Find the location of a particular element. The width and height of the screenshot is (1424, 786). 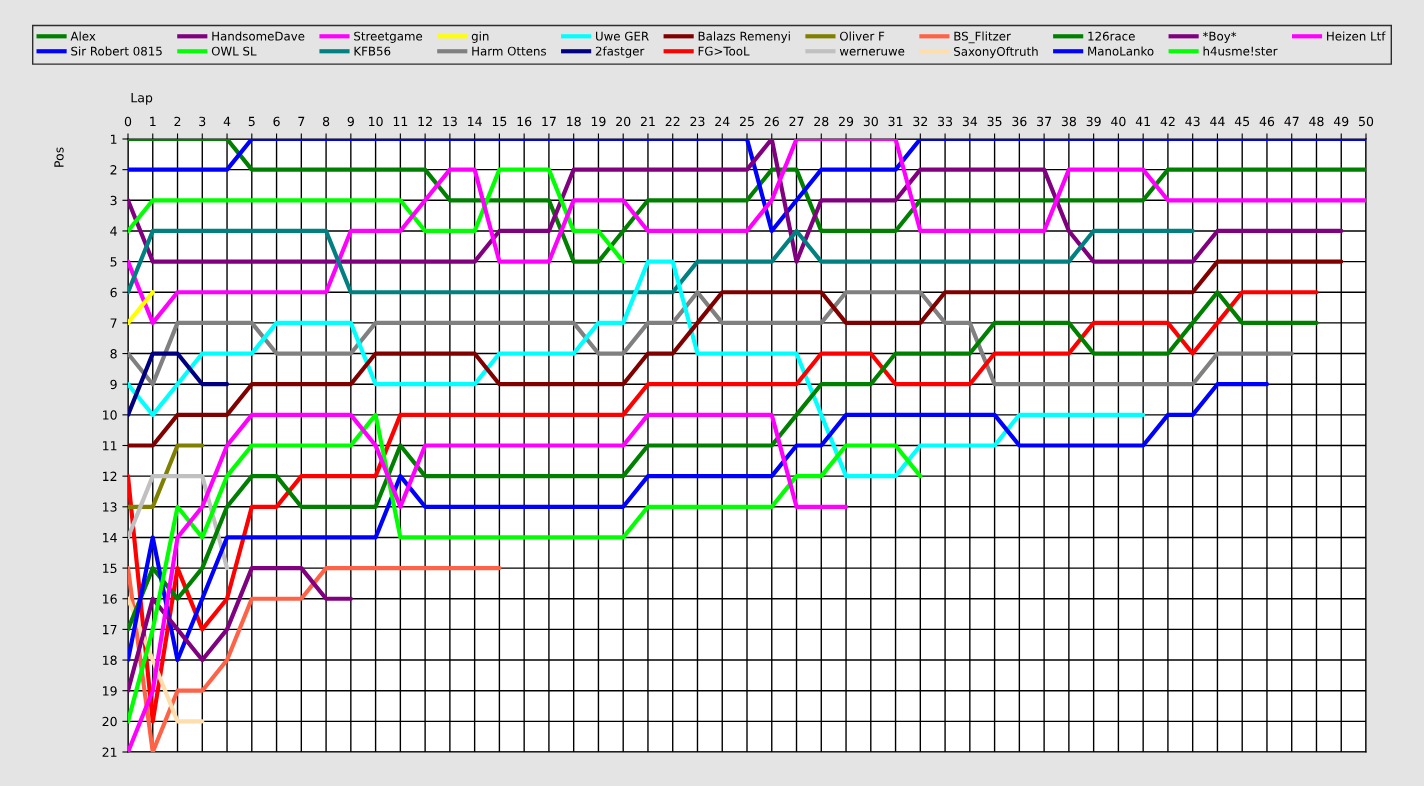

x-tick-label: 18 is located at coordinates (574, 121).